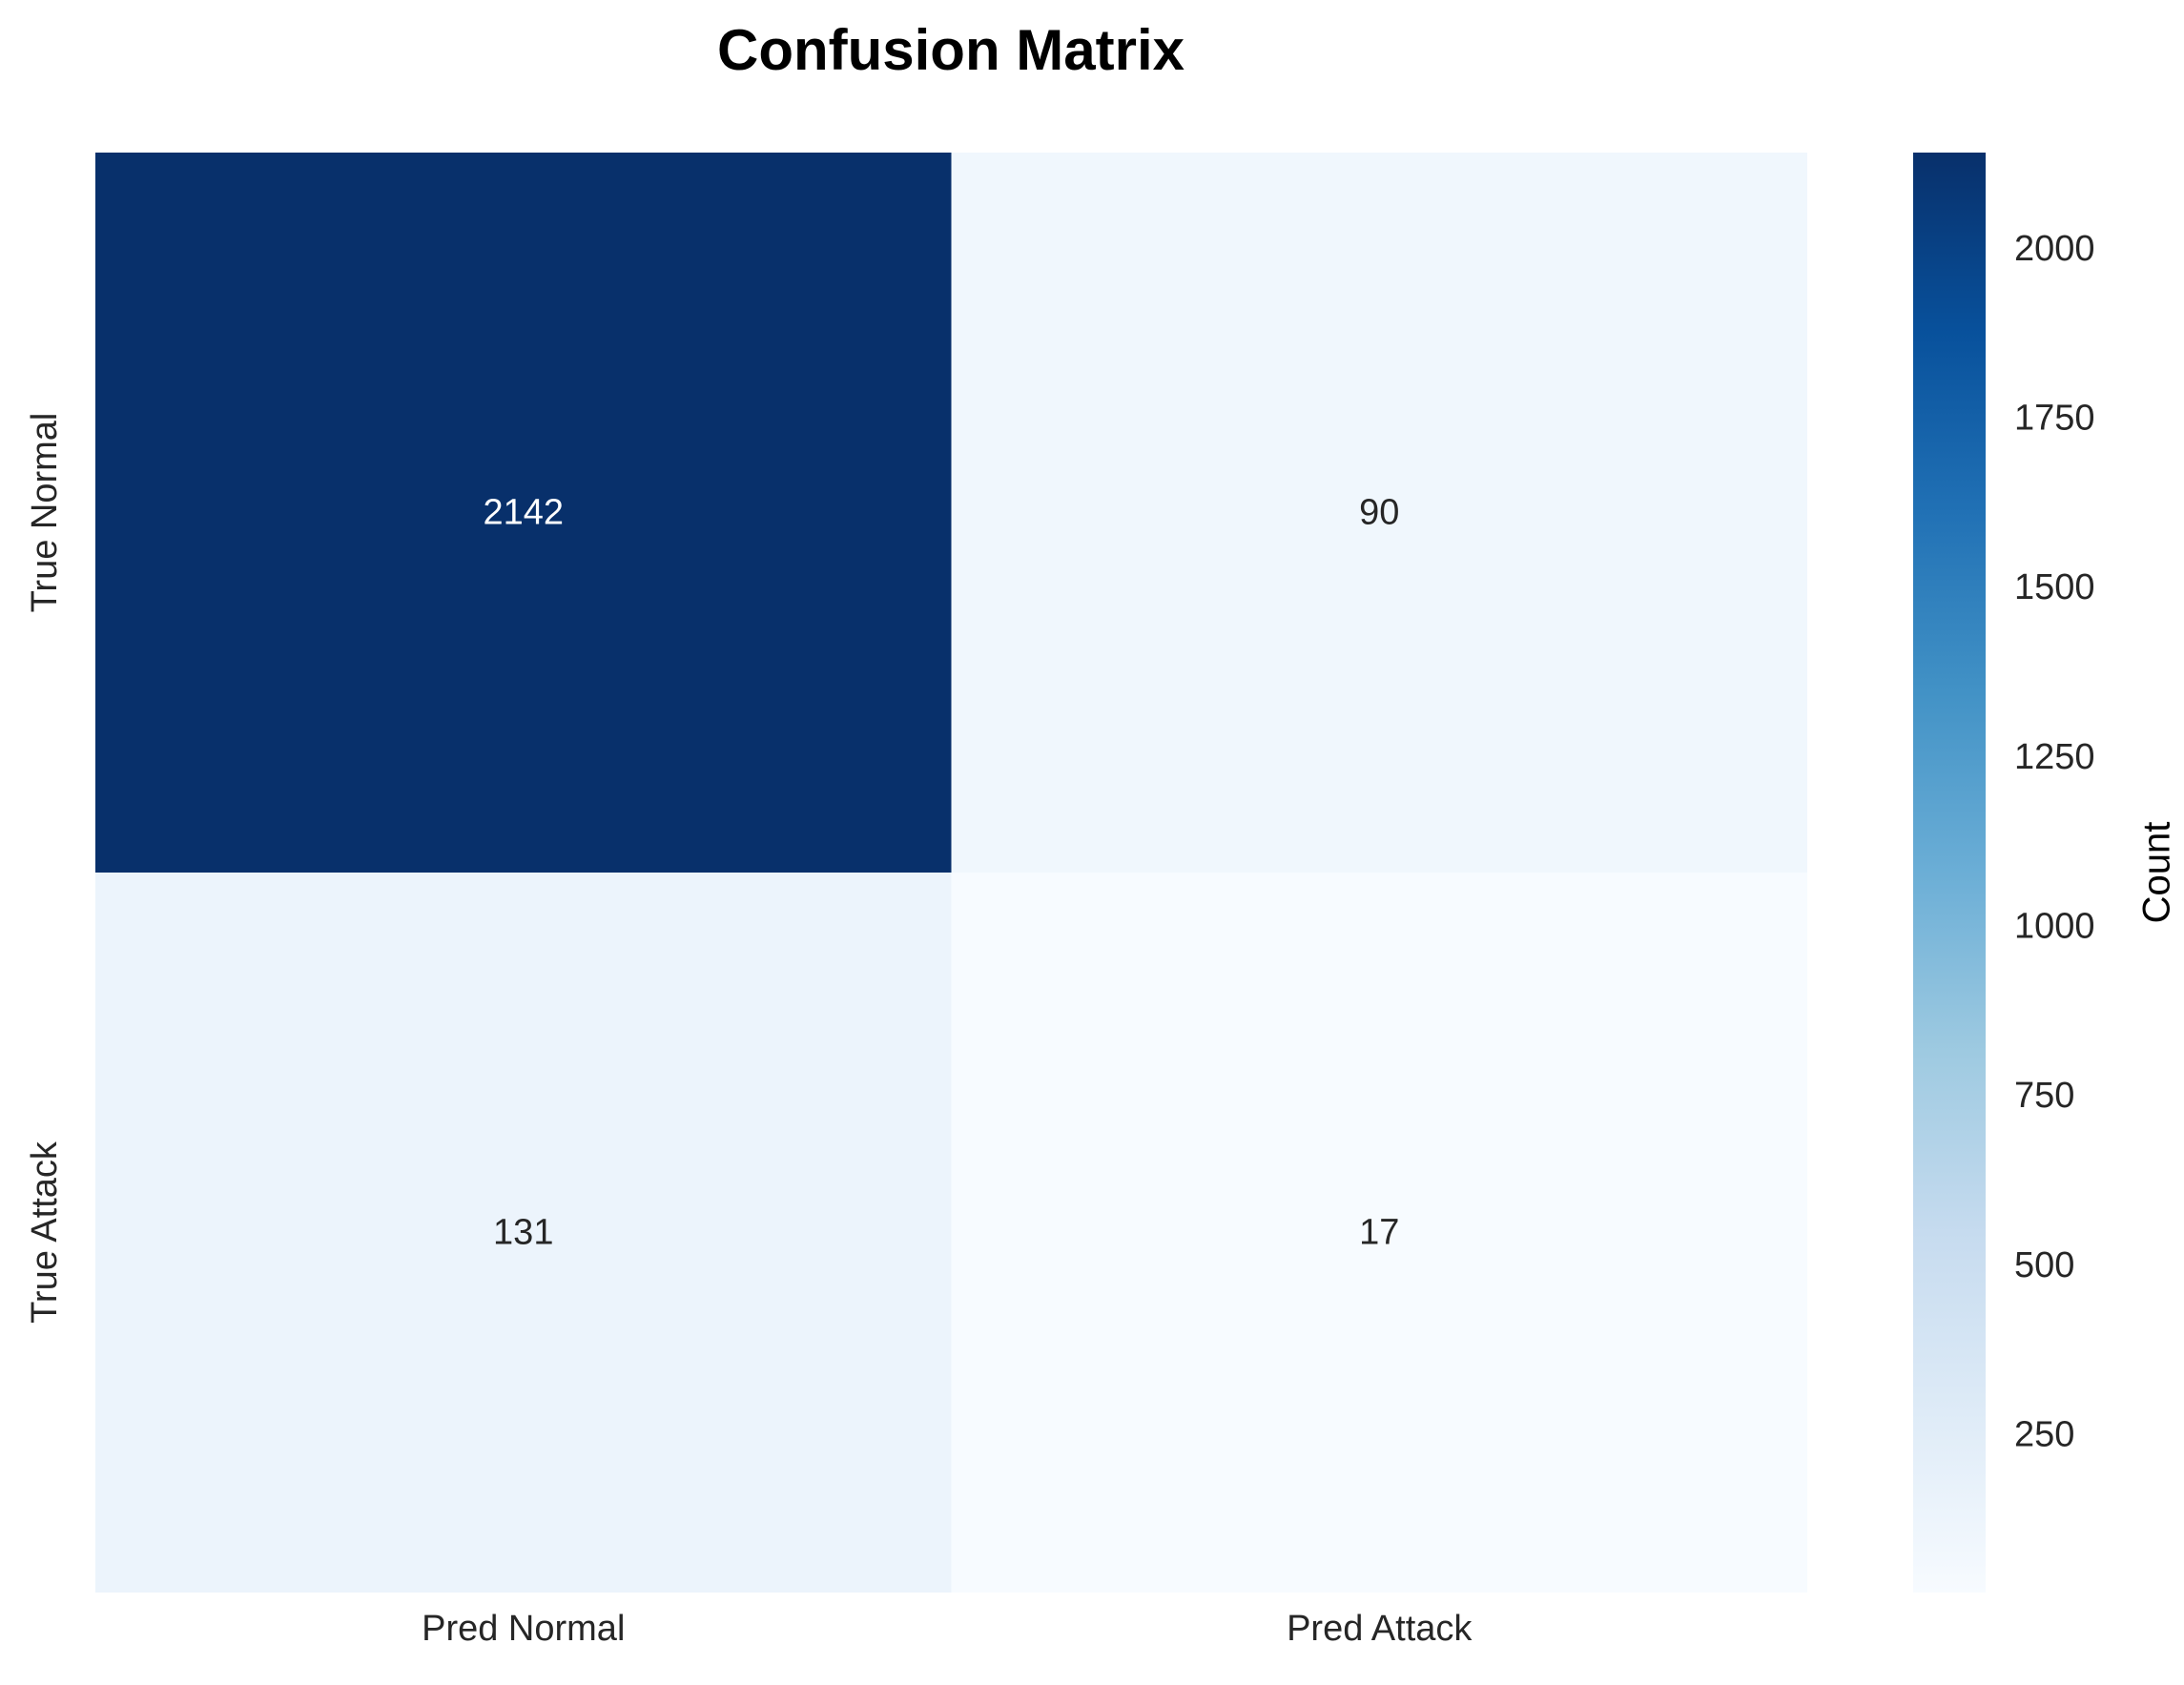 This screenshot has width=2184, height=1685. What do you see at coordinates (2044, 1434) in the screenshot?
I see `colorbar-tick-label-0: 250` at bounding box center [2044, 1434].